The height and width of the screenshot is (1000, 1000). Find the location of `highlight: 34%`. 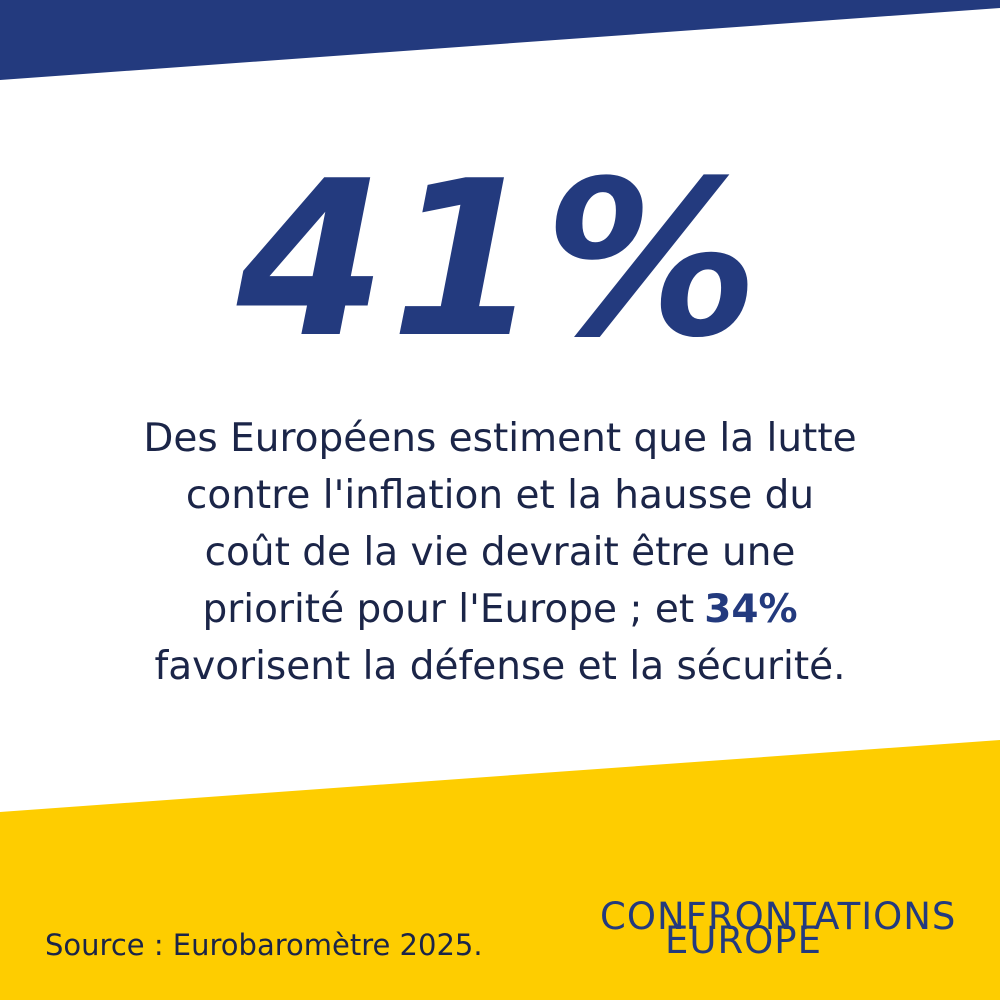

highlight: 34% is located at coordinates (751, 609).